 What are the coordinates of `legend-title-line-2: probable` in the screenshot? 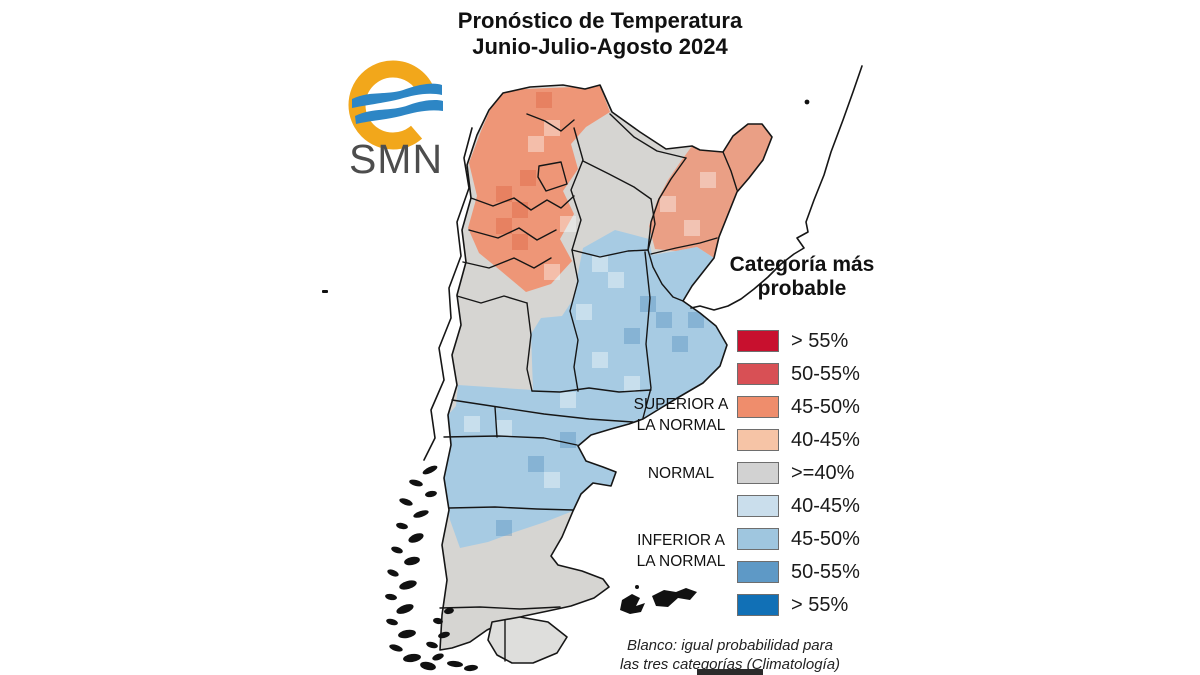 It's located at (802, 288).